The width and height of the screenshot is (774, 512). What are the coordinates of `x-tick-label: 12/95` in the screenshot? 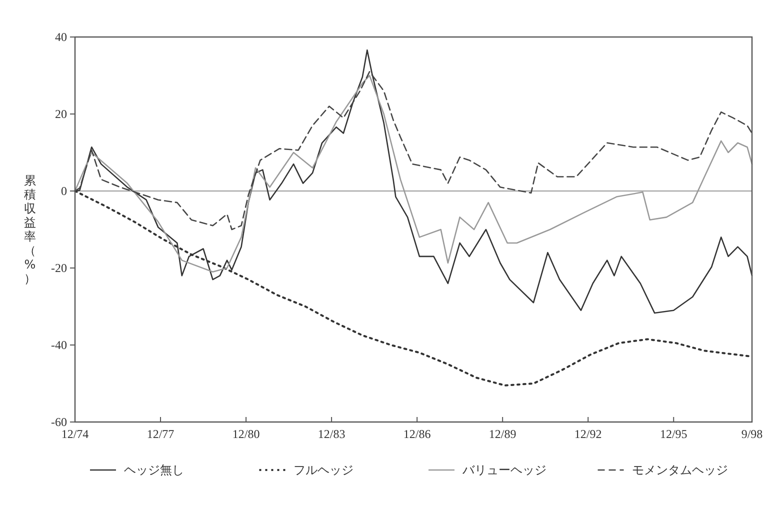 It's located at (674, 434).